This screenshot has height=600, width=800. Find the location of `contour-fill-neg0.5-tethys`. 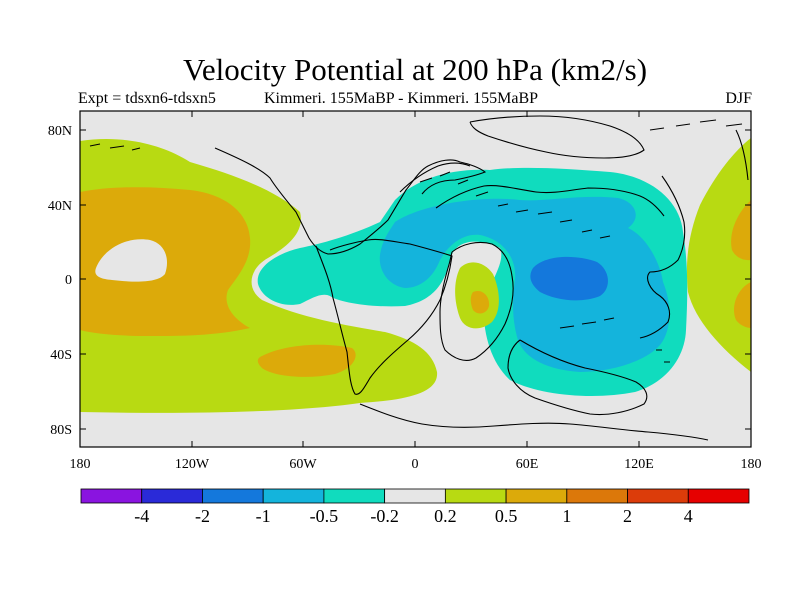

contour-fill-neg0.5-tethys is located at coordinates (524, 284).